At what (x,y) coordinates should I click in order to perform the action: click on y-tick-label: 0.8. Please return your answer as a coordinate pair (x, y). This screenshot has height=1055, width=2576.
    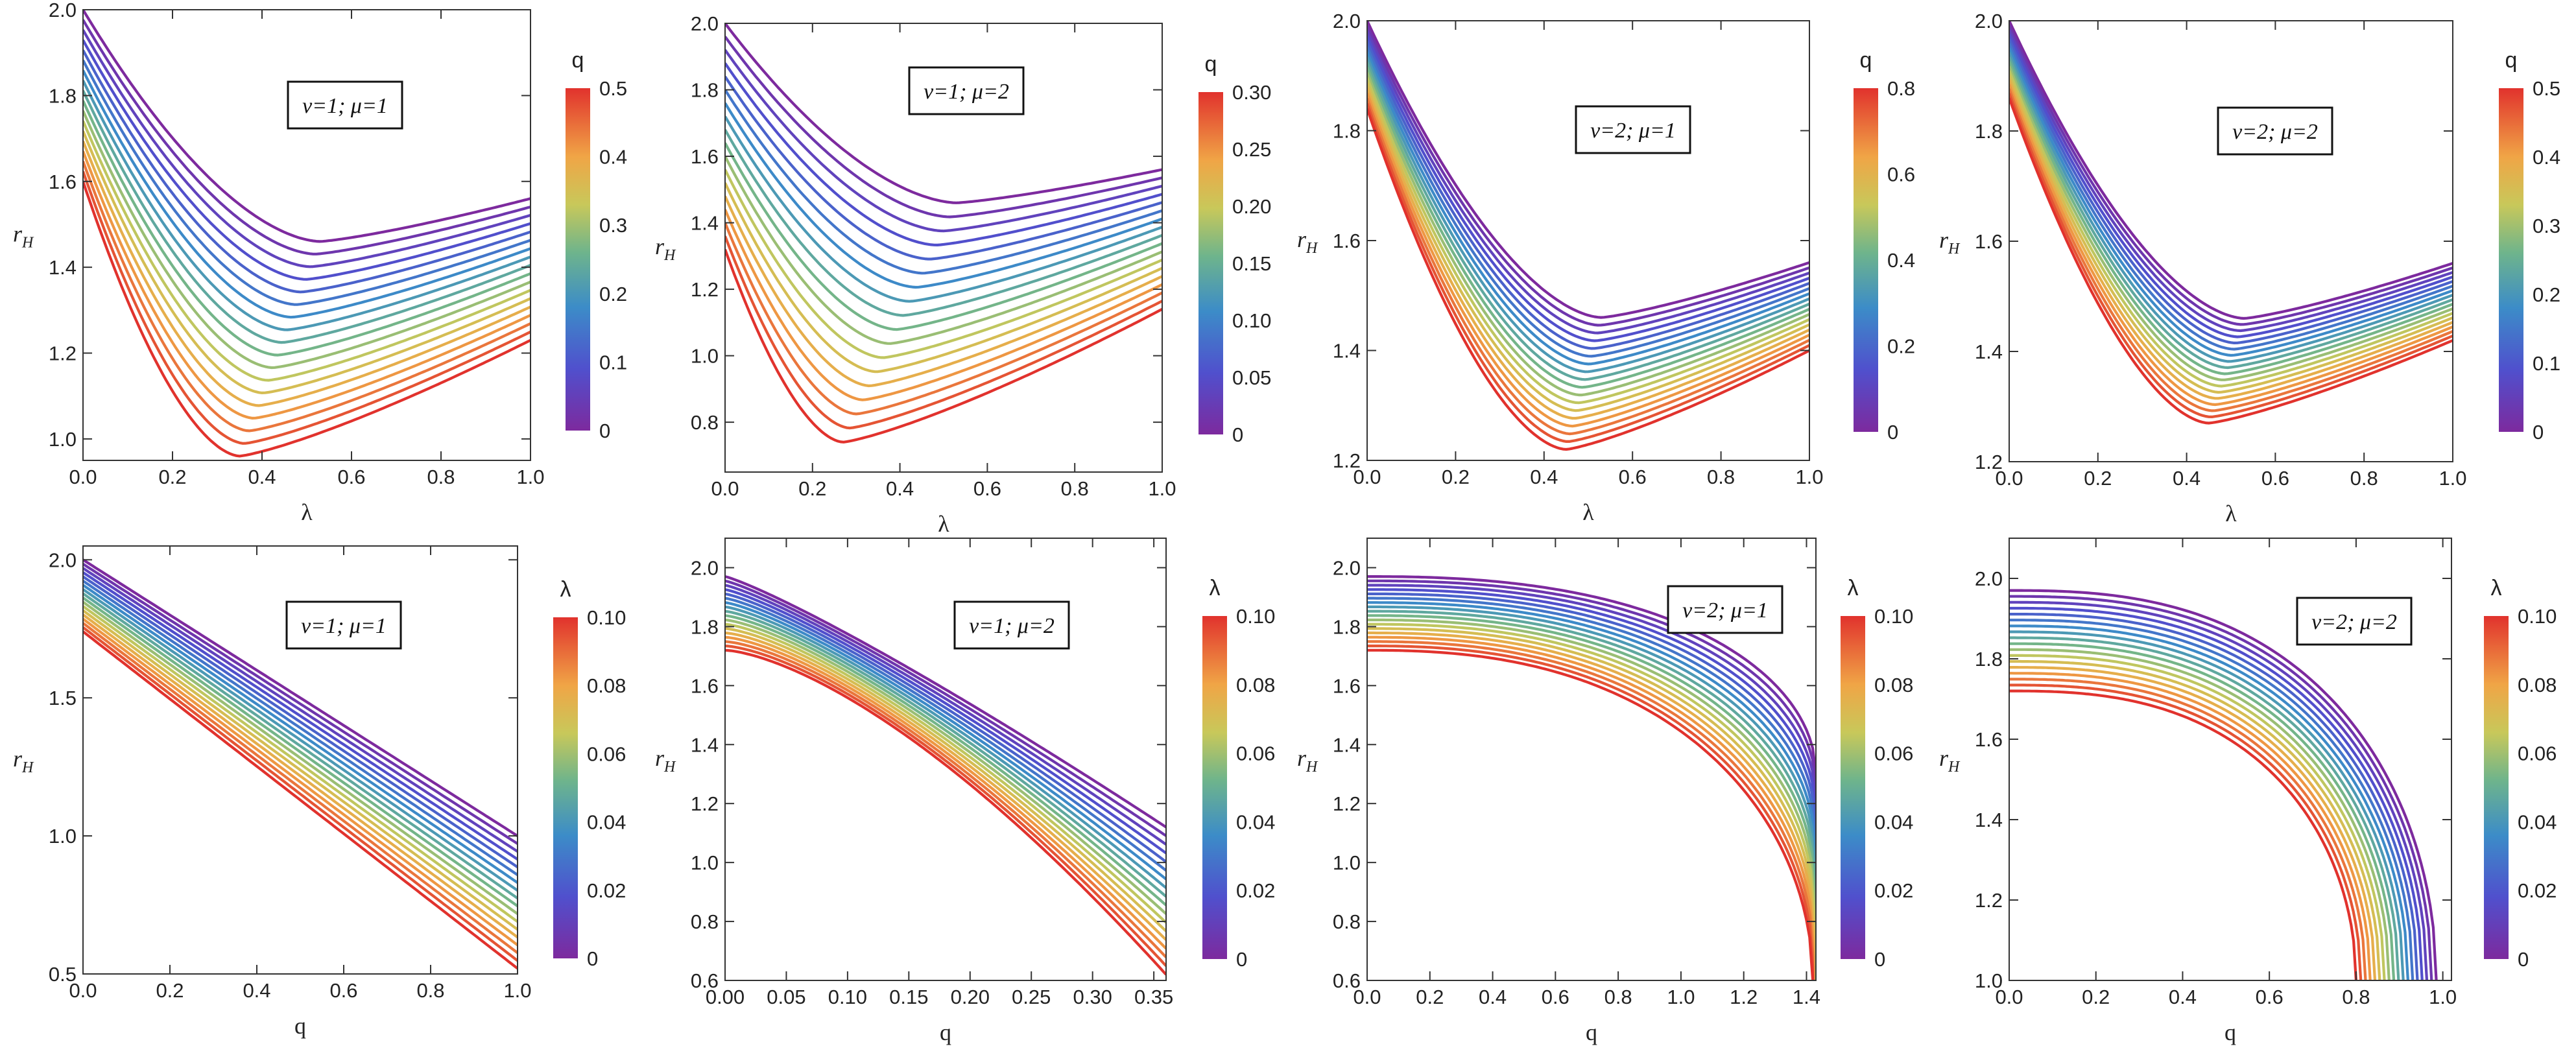
    Looking at the image, I should click on (705, 422).